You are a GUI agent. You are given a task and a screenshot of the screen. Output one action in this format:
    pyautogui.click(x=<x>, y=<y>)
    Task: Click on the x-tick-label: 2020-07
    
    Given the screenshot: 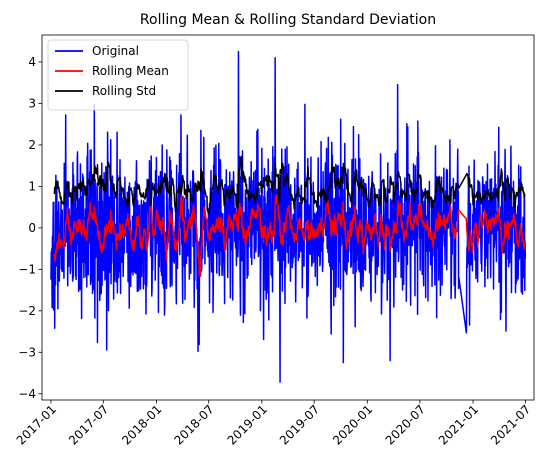 What is the action you would take?
    pyautogui.click(x=405, y=424)
    